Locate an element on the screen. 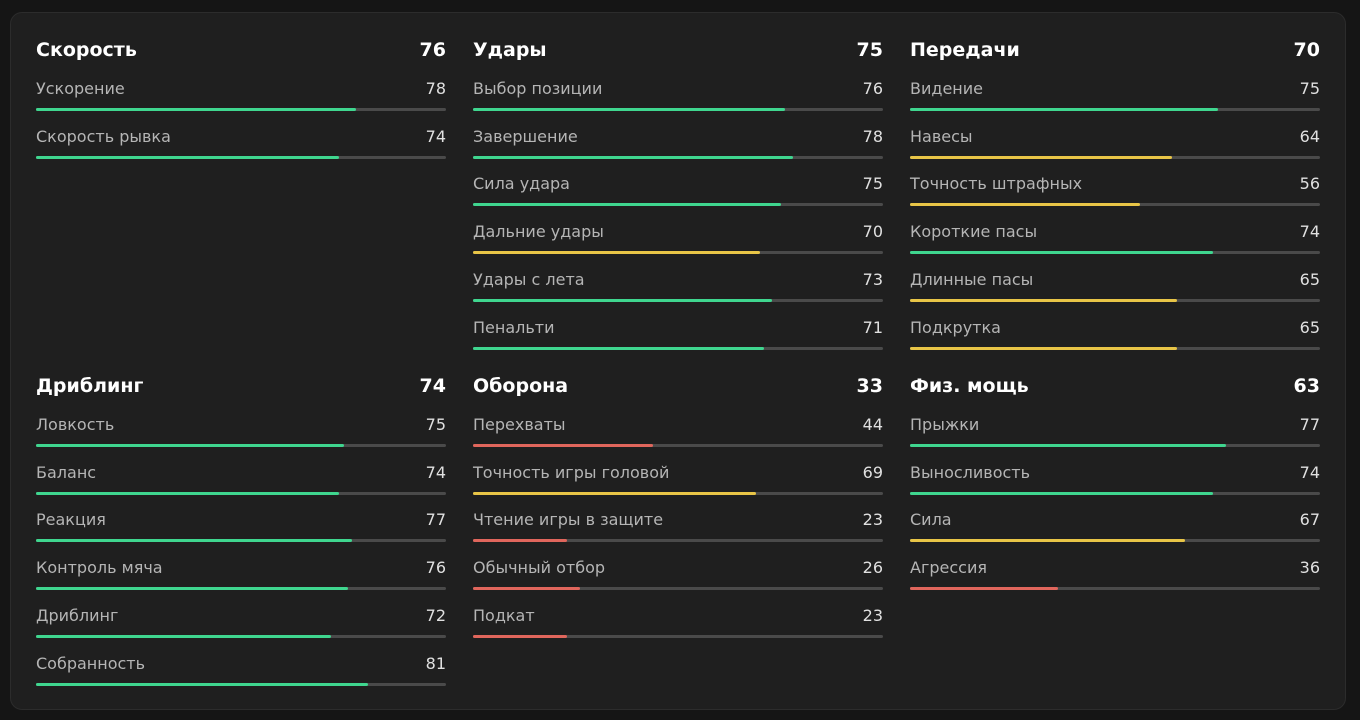  stat-value: 44 is located at coordinates (872, 424).